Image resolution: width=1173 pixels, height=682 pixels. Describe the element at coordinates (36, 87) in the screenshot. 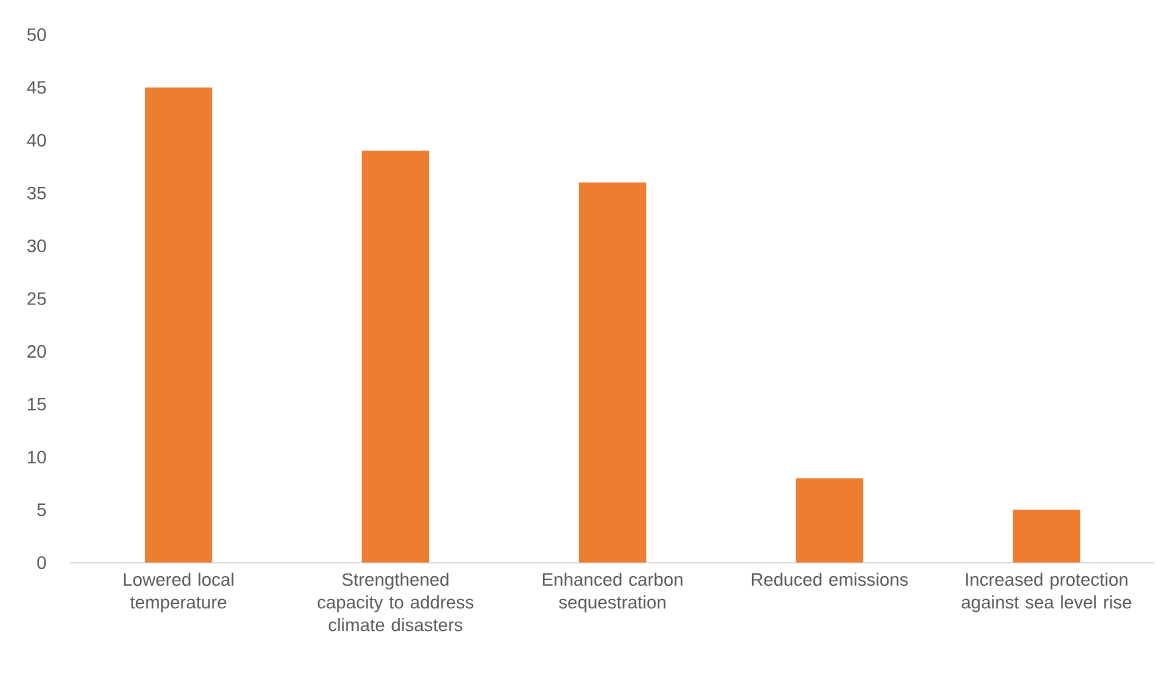

I see `y-tick-label: 45` at that location.